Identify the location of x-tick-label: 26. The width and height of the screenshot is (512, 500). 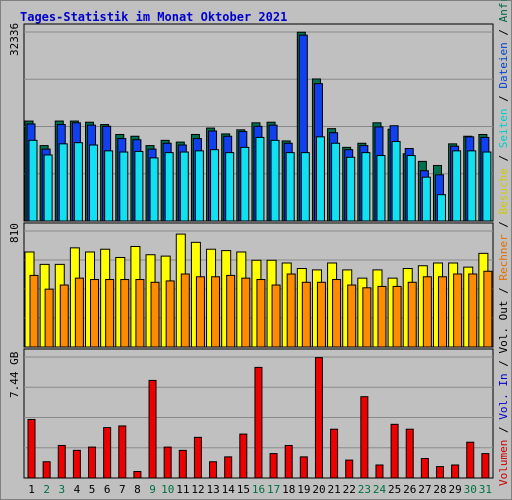
(409, 489).